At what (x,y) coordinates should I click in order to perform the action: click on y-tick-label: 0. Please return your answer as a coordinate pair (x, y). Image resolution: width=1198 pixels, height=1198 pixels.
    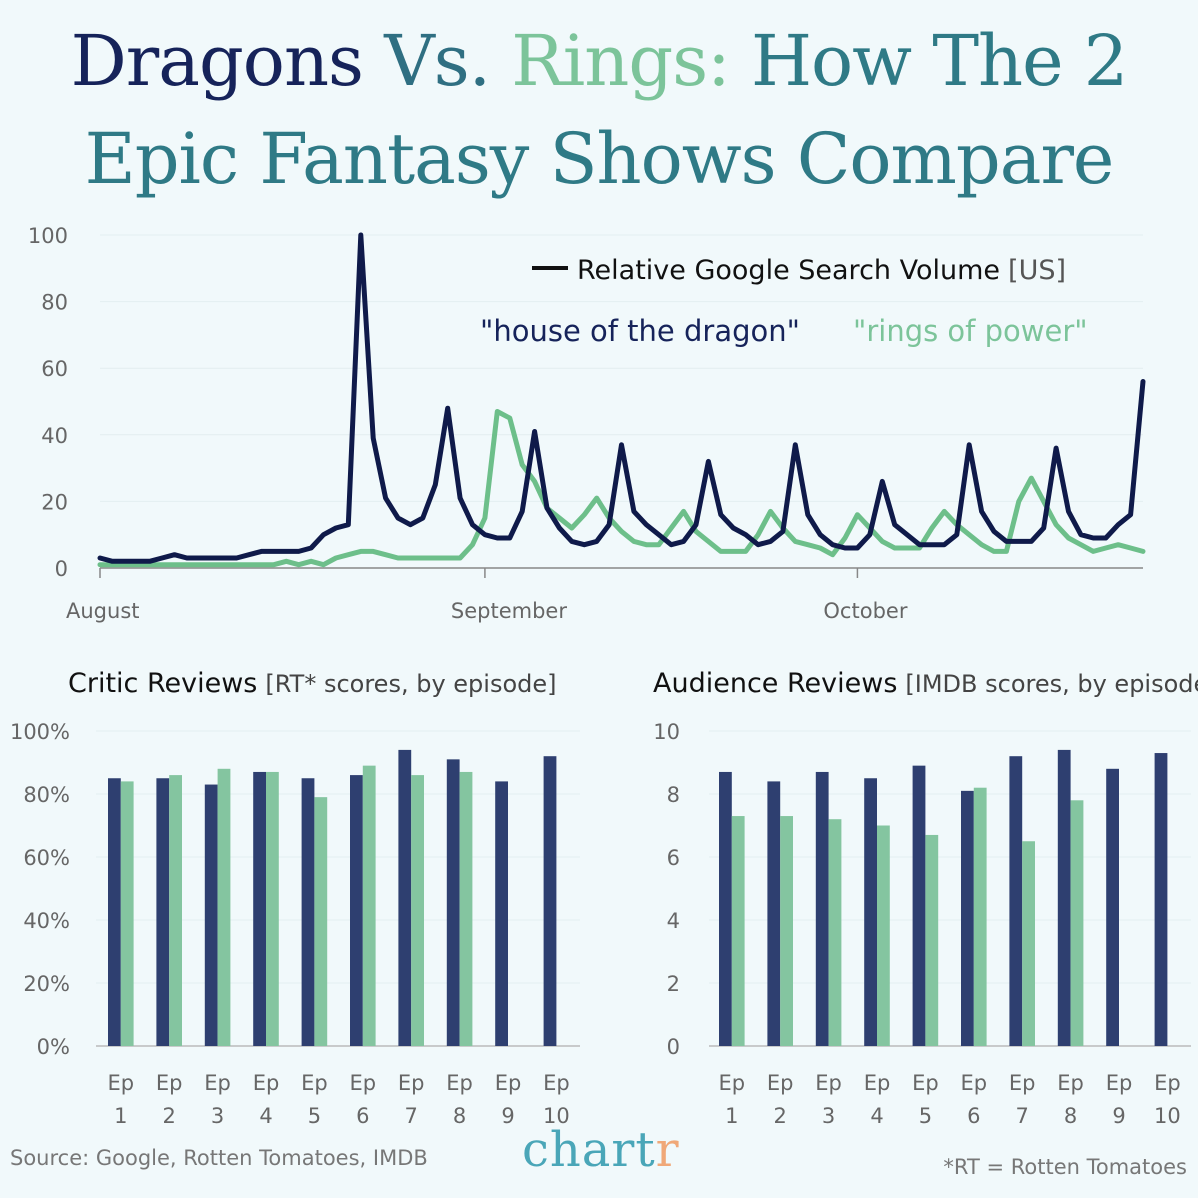
    Looking at the image, I should click on (673, 1047).